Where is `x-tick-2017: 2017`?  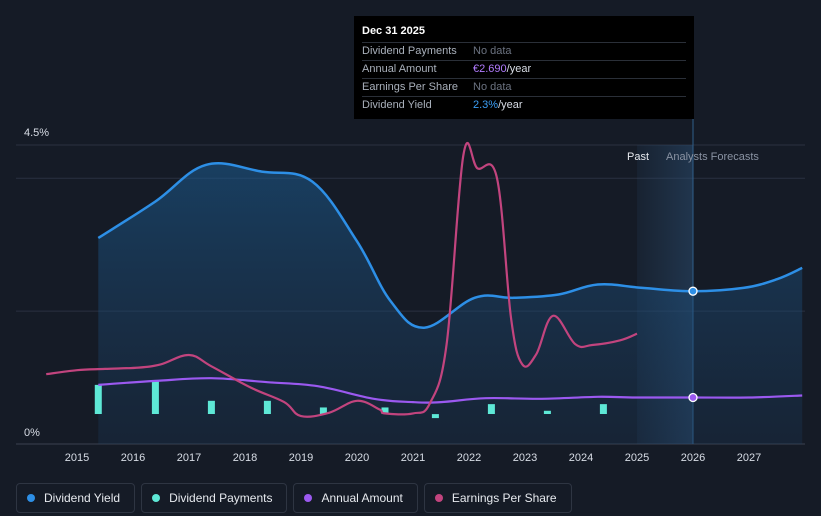
x-tick-2017: 2017 is located at coordinates (189, 458).